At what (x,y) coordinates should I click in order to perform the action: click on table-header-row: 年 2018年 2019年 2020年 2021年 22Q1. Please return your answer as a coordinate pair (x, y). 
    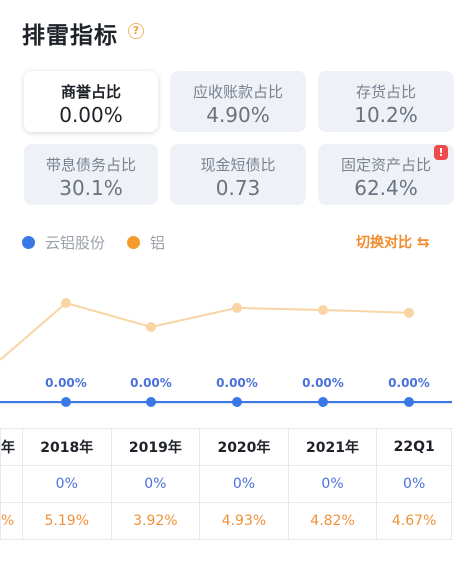
    Looking at the image, I should click on (226, 447).